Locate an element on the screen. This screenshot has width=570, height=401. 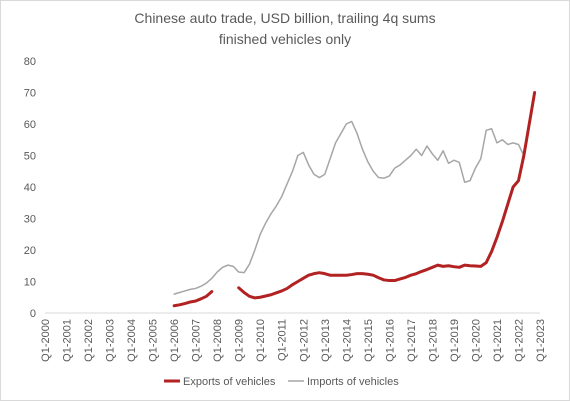
x-tick-label: Q1-2006 is located at coordinates (175, 340).